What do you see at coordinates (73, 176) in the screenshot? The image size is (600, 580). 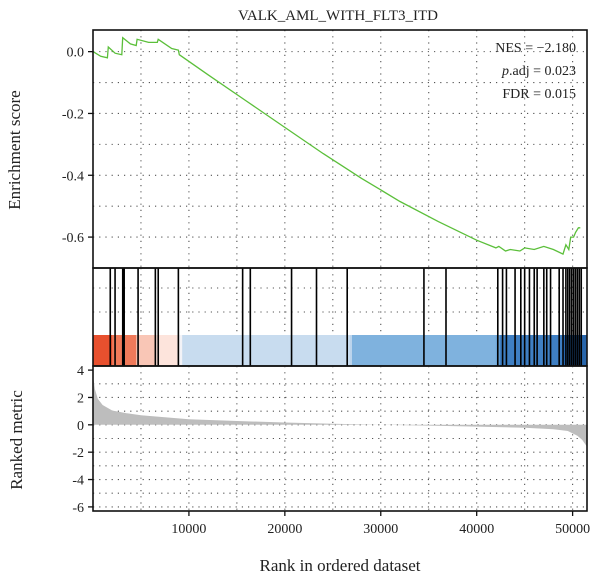 I see `es-tick-label: -0.4` at bounding box center [73, 176].